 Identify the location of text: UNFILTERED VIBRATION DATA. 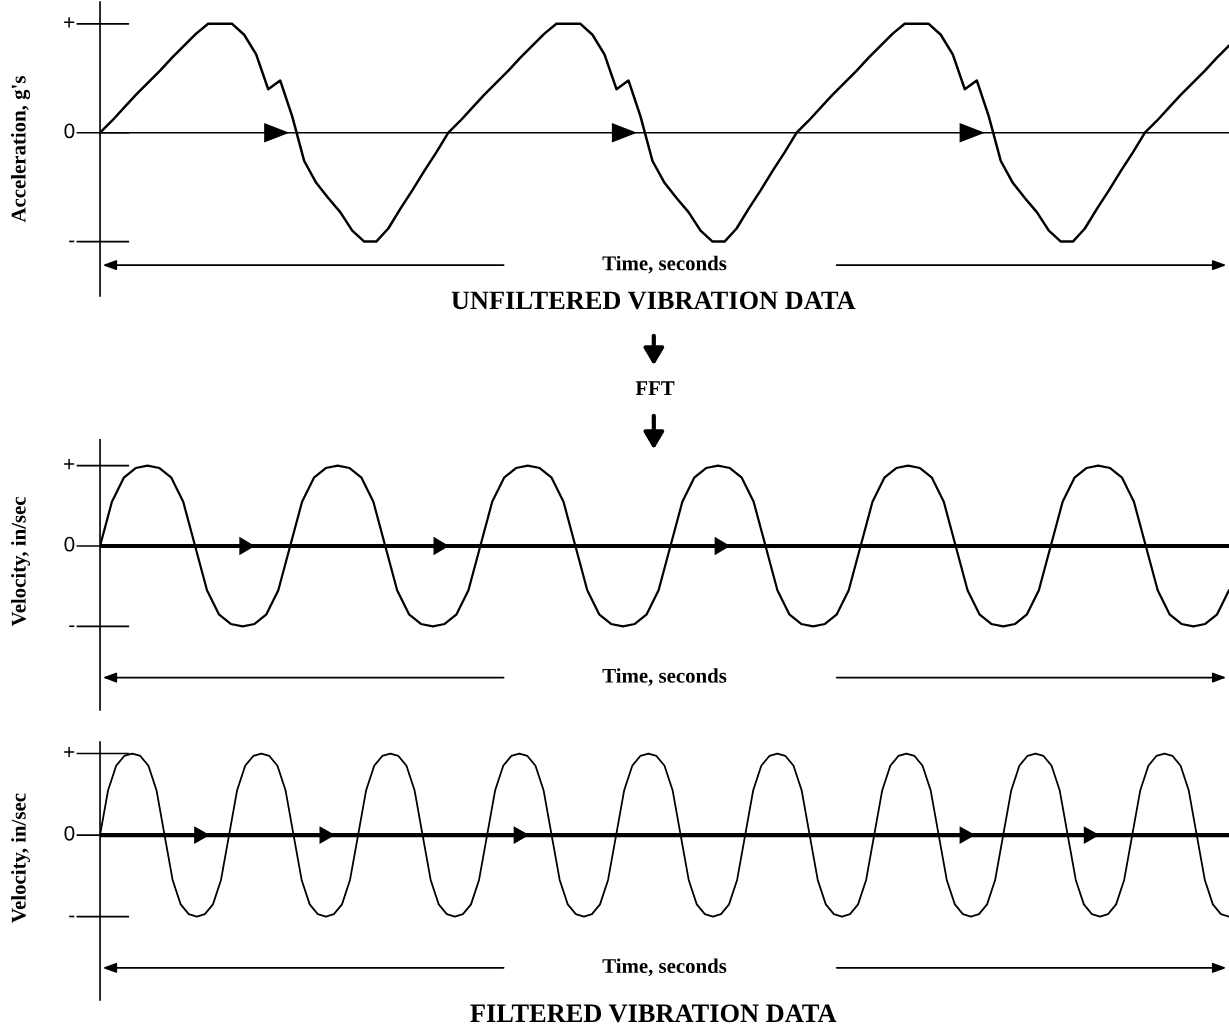
(653, 300).